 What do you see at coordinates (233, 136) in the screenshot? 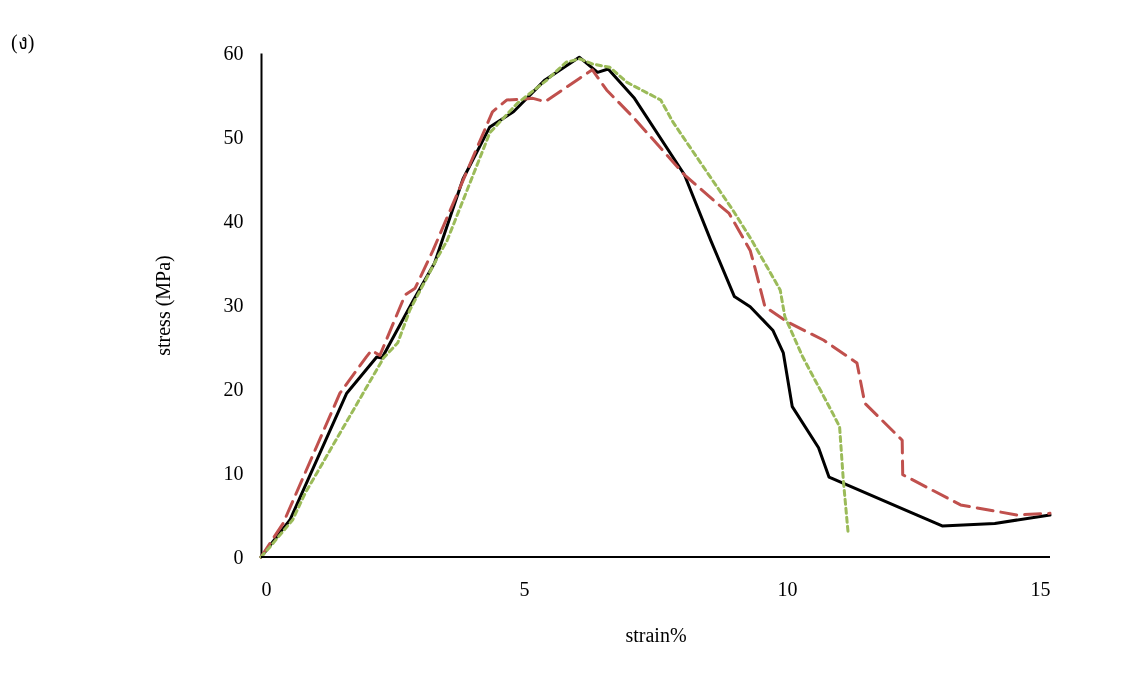
I see `y-tick-label: 50` at bounding box center [233, 136].